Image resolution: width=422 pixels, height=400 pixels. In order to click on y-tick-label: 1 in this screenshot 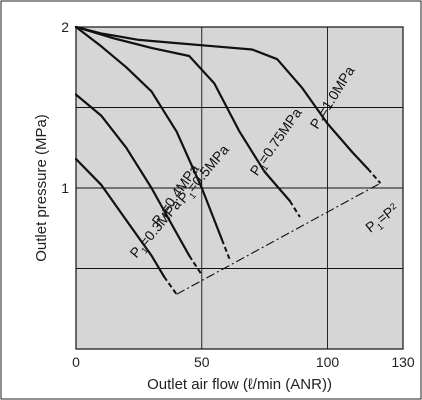, I will do `click(65, 188)`.